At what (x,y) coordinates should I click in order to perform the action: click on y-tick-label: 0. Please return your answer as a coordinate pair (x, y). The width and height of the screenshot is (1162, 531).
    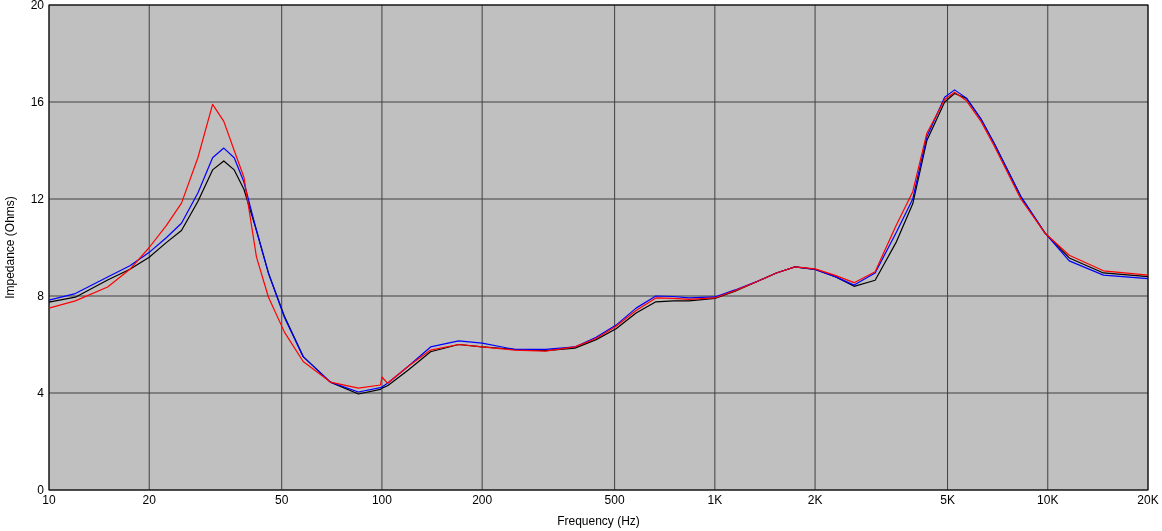
    Looking at the image, I should click on (41, 490).